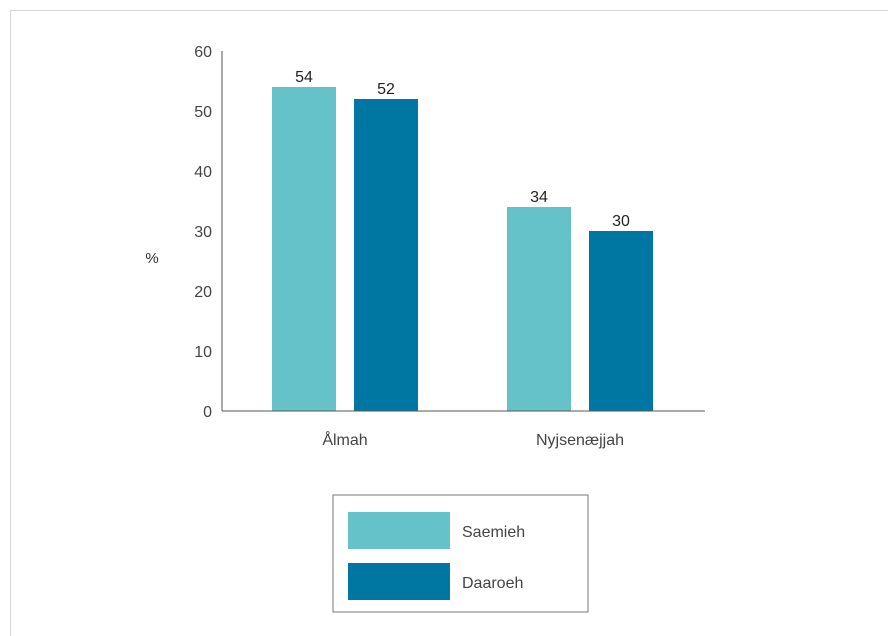 Image resolution: width=890 pixels, height=636 pixels. I want to click on y-tick-label: 0, so click(207, 412).